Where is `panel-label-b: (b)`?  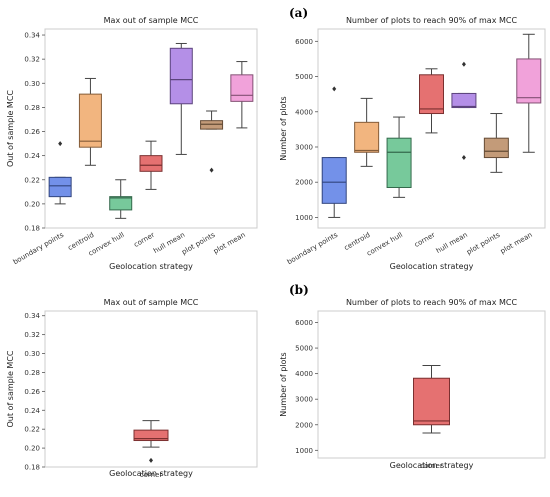
panel-label-b: (b) is located at coordinates (299, 290).